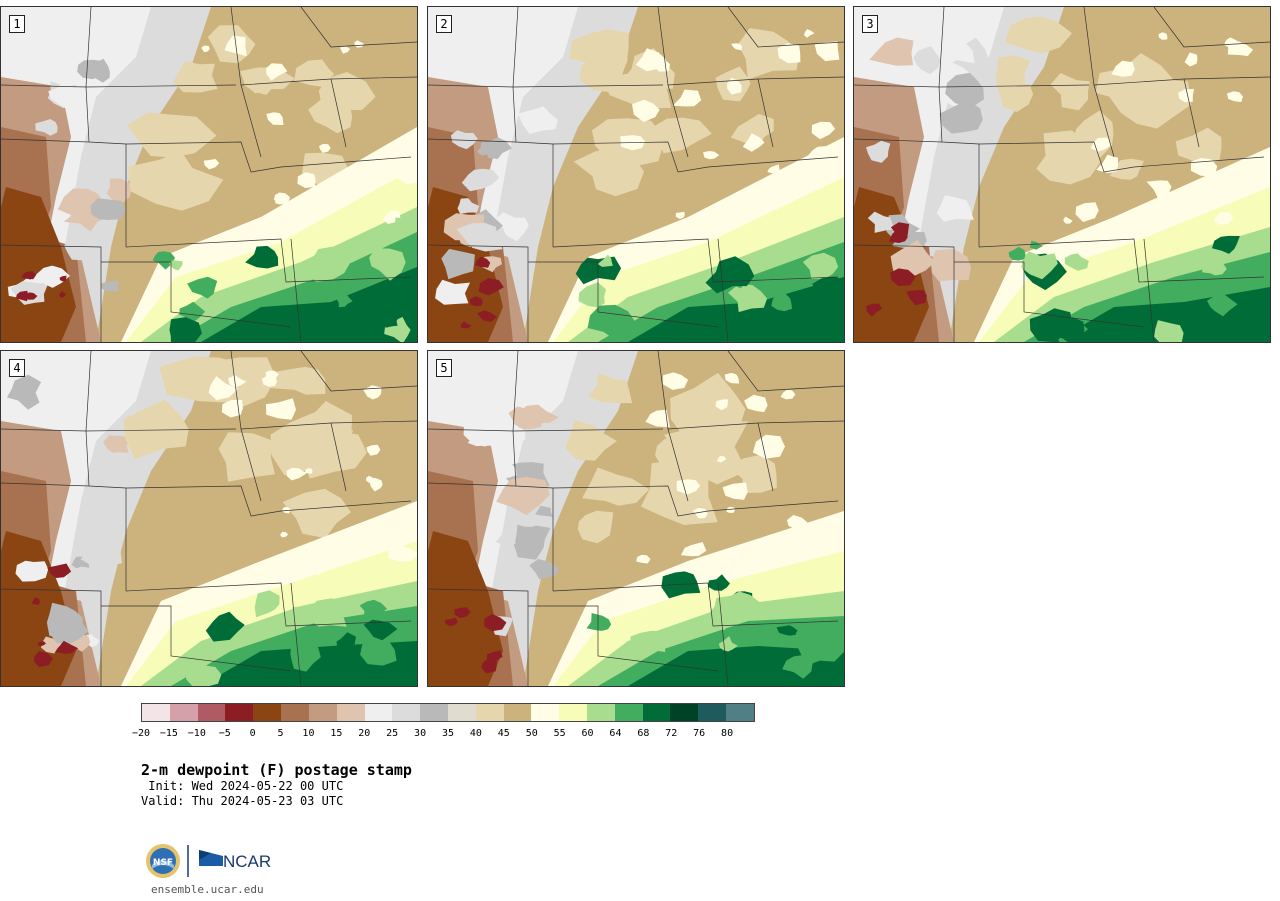 This screenshot has height=901, width=1280. I want to click on colorbar-tick-label: 80, so click(727, 733).